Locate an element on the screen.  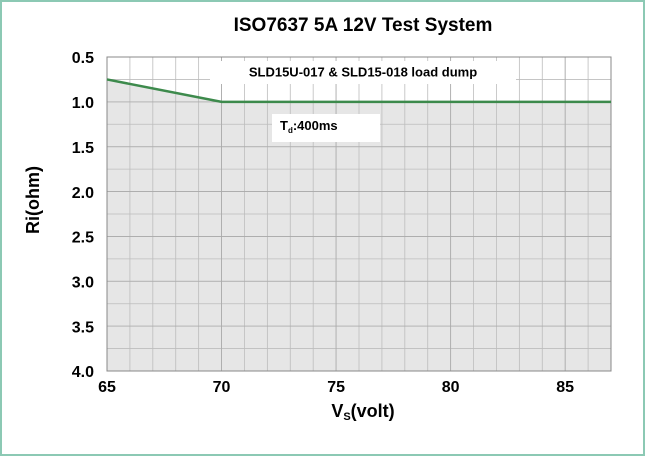
y-axis-label: Ri(ohm) is located at coordinates (33, 200).